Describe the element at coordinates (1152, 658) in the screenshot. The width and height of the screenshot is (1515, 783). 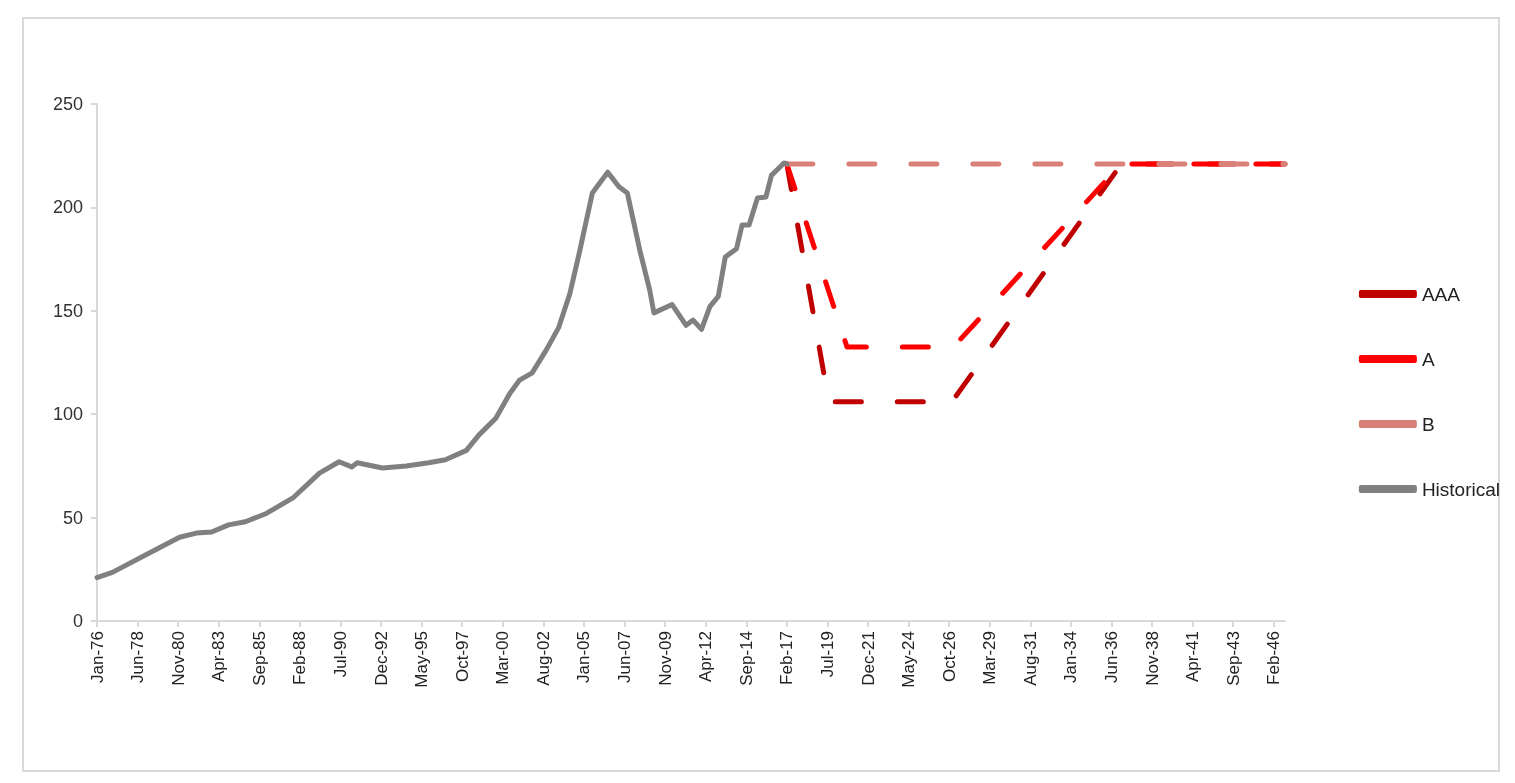
I see `x-tick-label: Nov-38` at that location.